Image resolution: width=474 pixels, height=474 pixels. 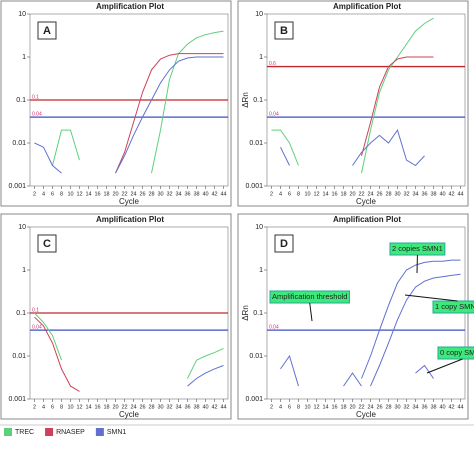 I want to click on threshold-label: 0.6, so click(x=272, y=64).